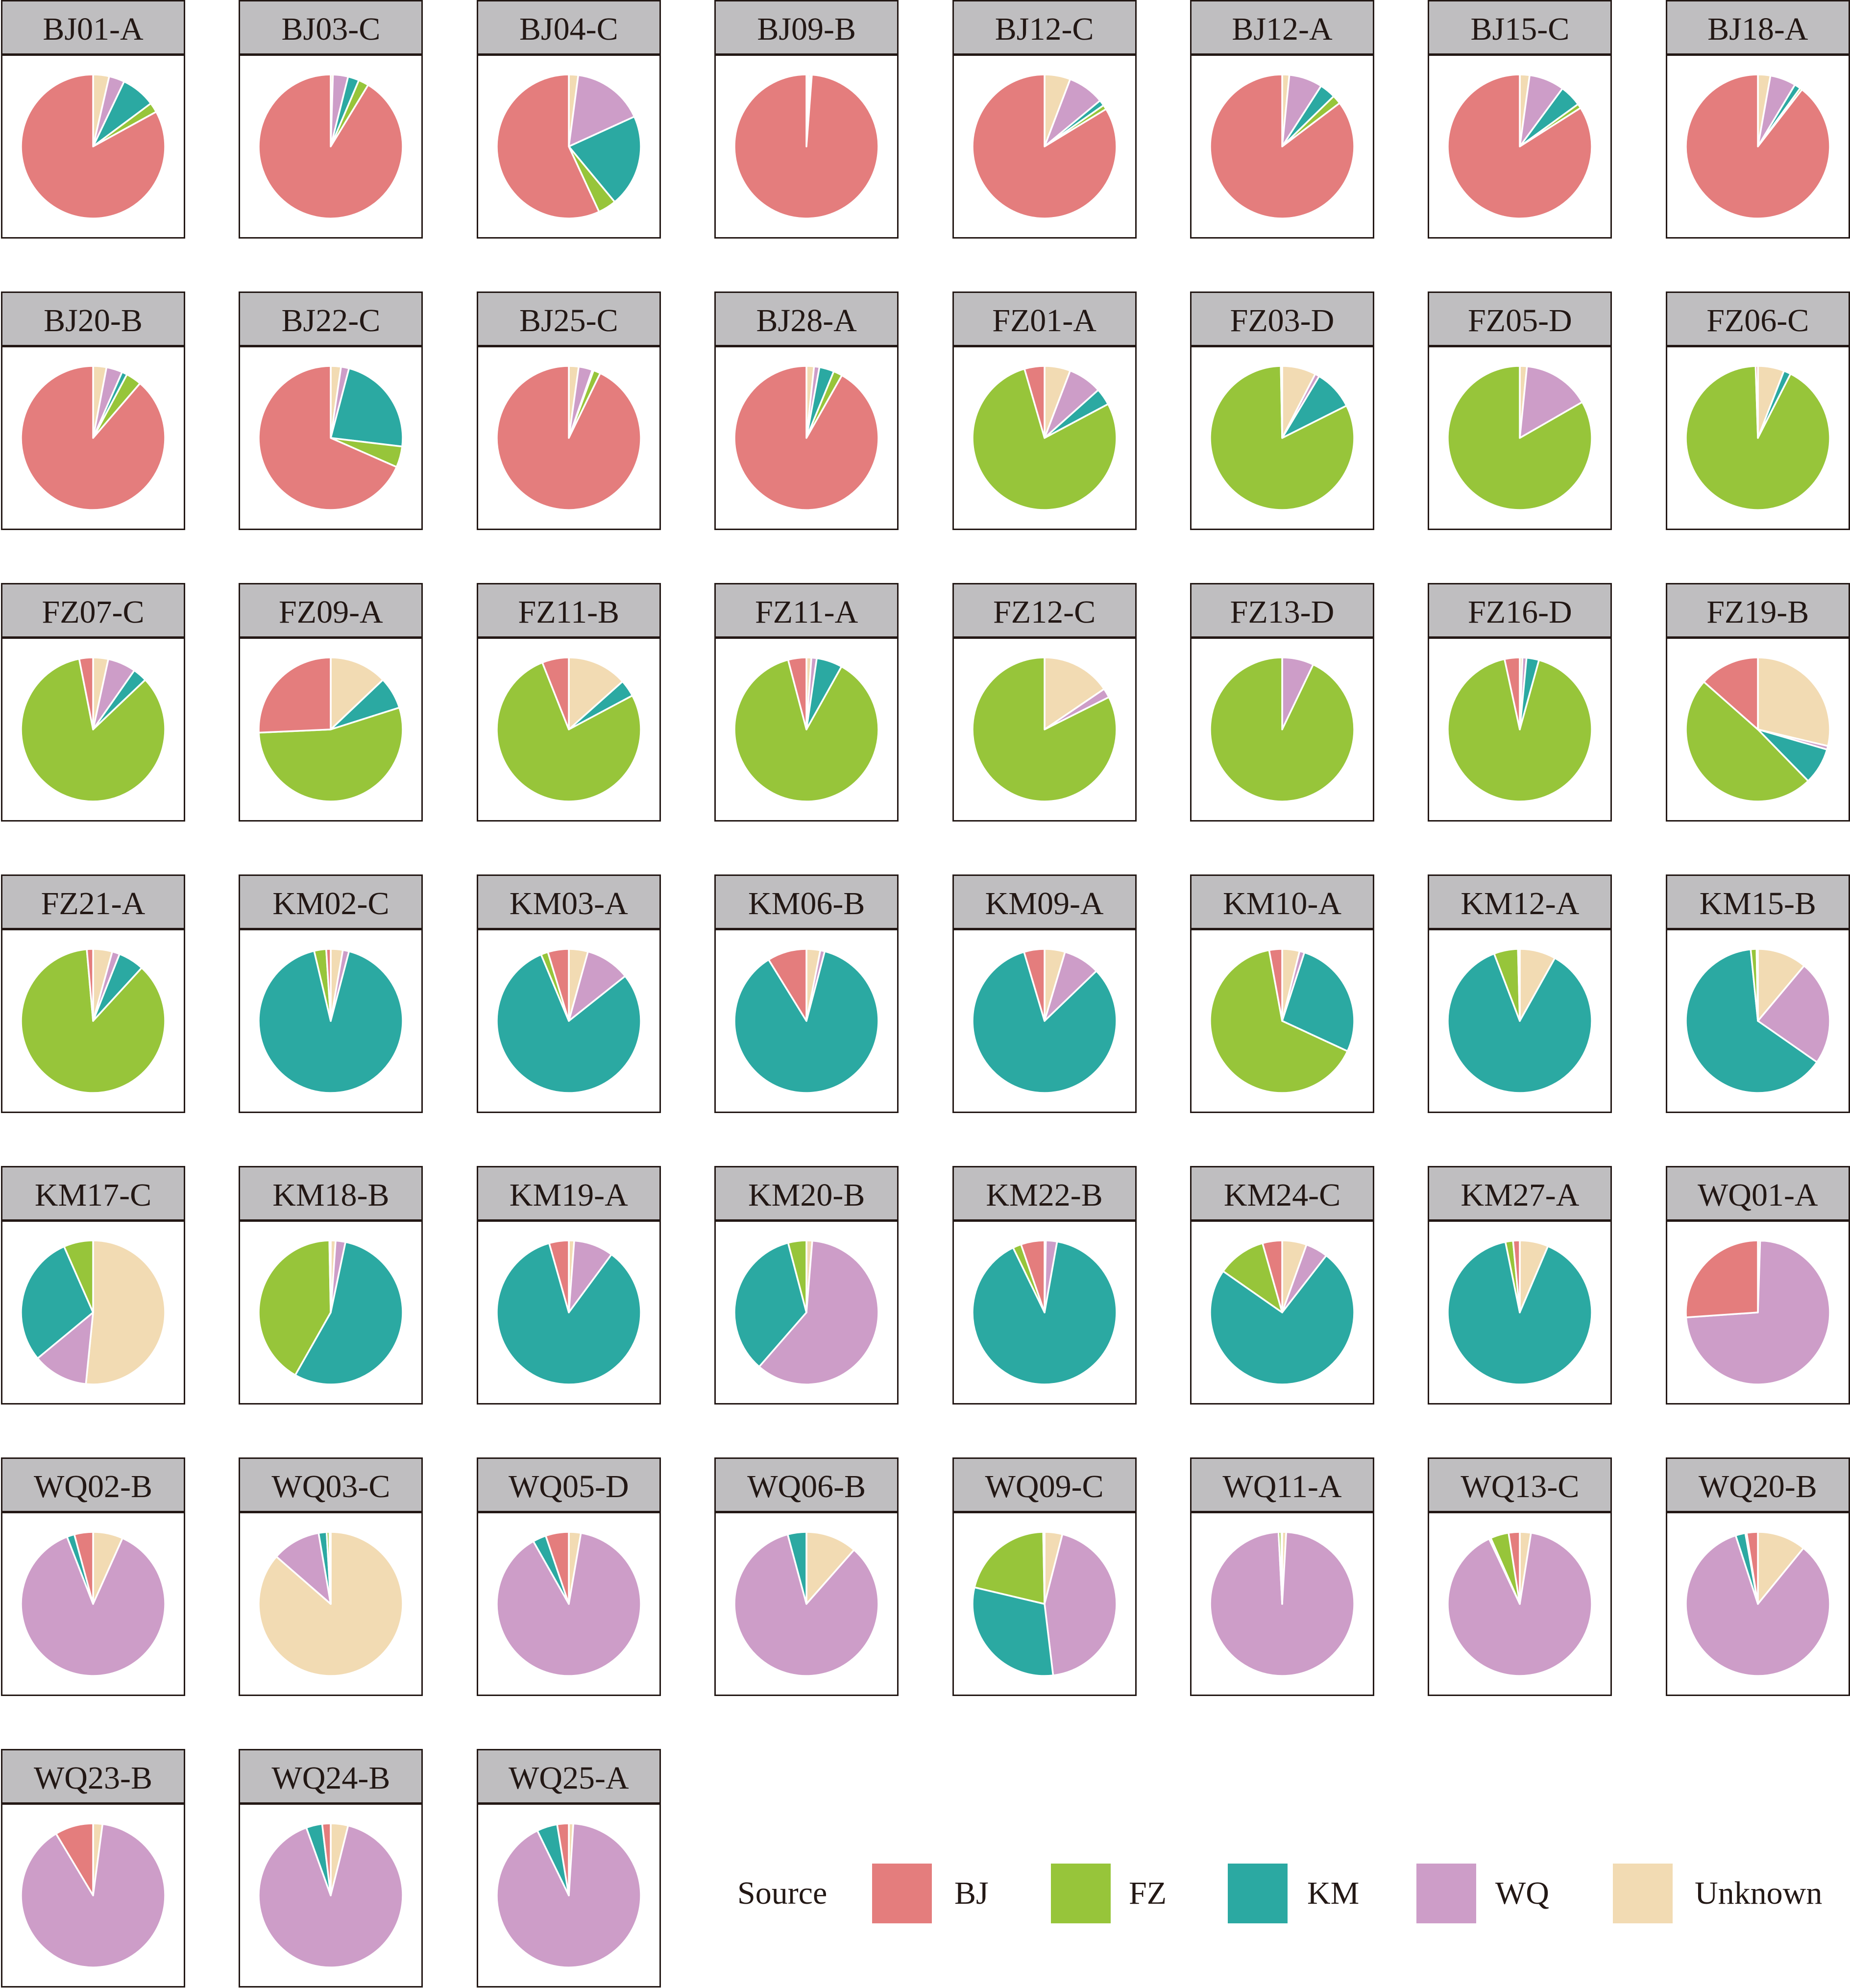 The width and height of the screenshot is (1850, 1988). I want to click on pie-panel: BJ12-A, so click(1282, 119).